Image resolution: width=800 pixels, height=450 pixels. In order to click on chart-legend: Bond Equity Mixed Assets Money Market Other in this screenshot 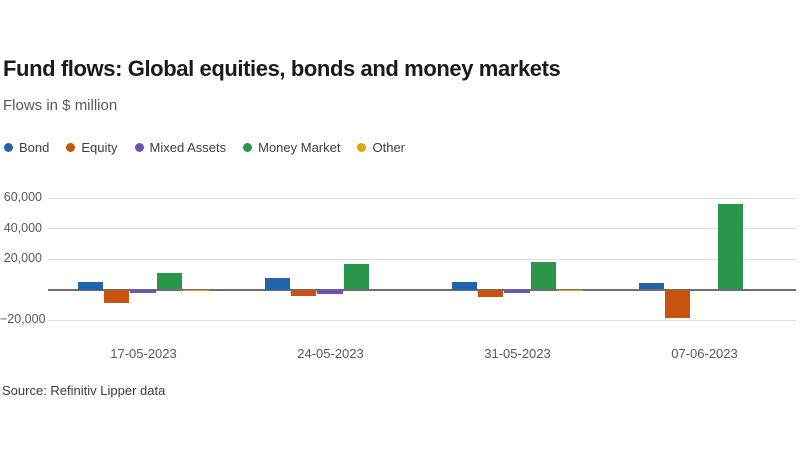, I will do `click(204, 147)`.